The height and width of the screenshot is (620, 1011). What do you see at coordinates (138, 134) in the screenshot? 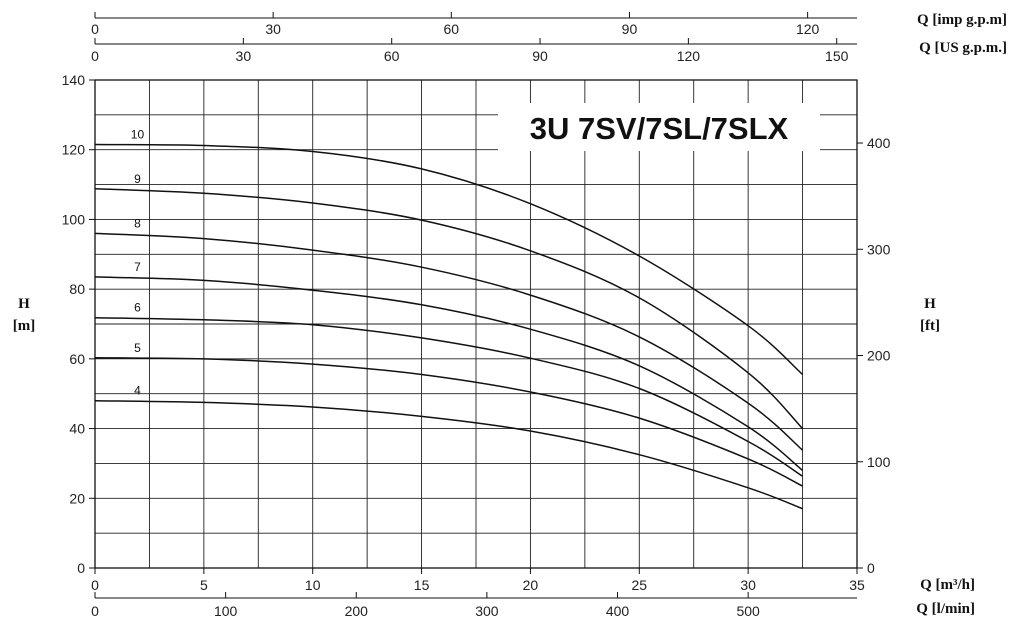
I see `curve-label-10: 10` at bounding box center [138, 134].